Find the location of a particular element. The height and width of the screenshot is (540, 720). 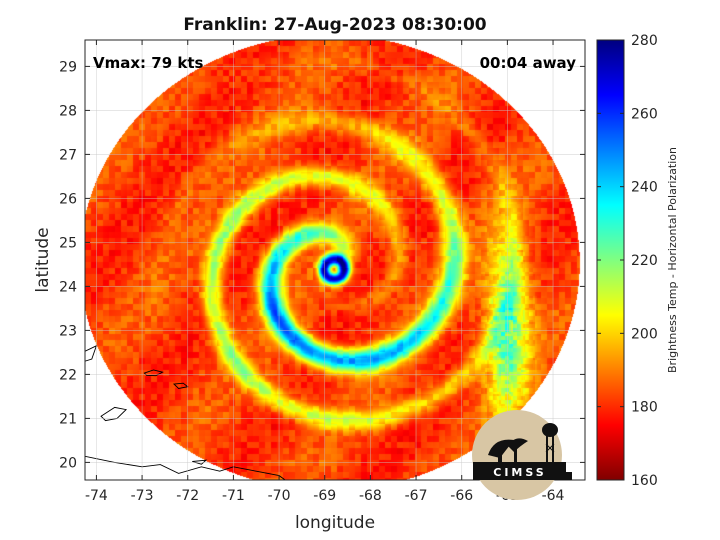

colorbar-tick-label: 280 is located at coordinates (644, 41).